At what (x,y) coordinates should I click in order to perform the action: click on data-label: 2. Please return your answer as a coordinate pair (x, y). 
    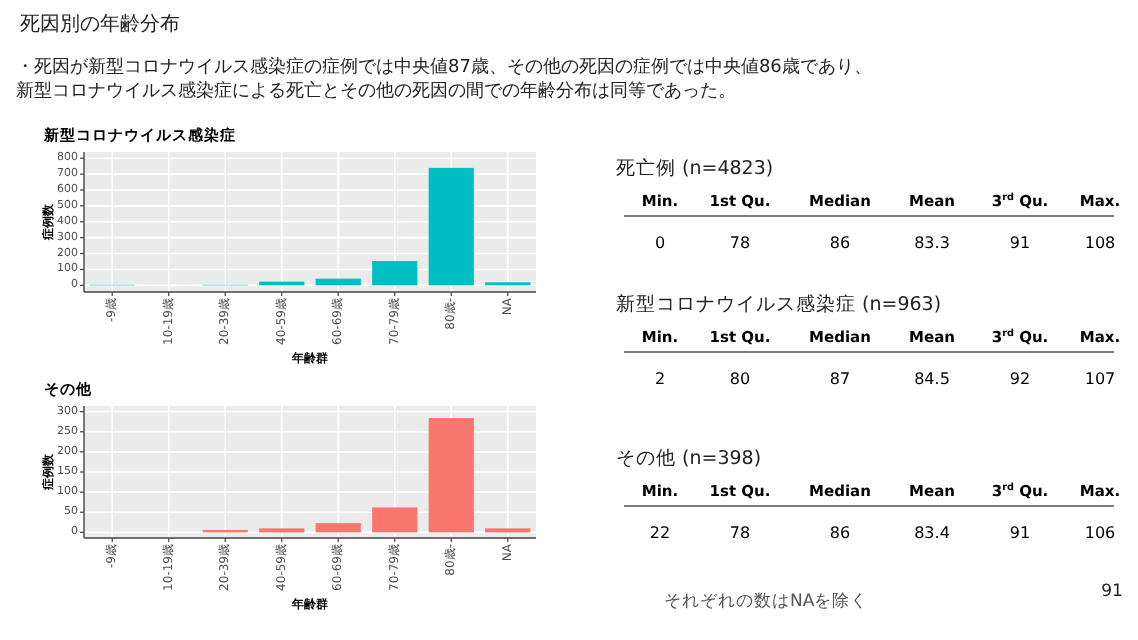
    Looking at the image, I should click on (660, 379).